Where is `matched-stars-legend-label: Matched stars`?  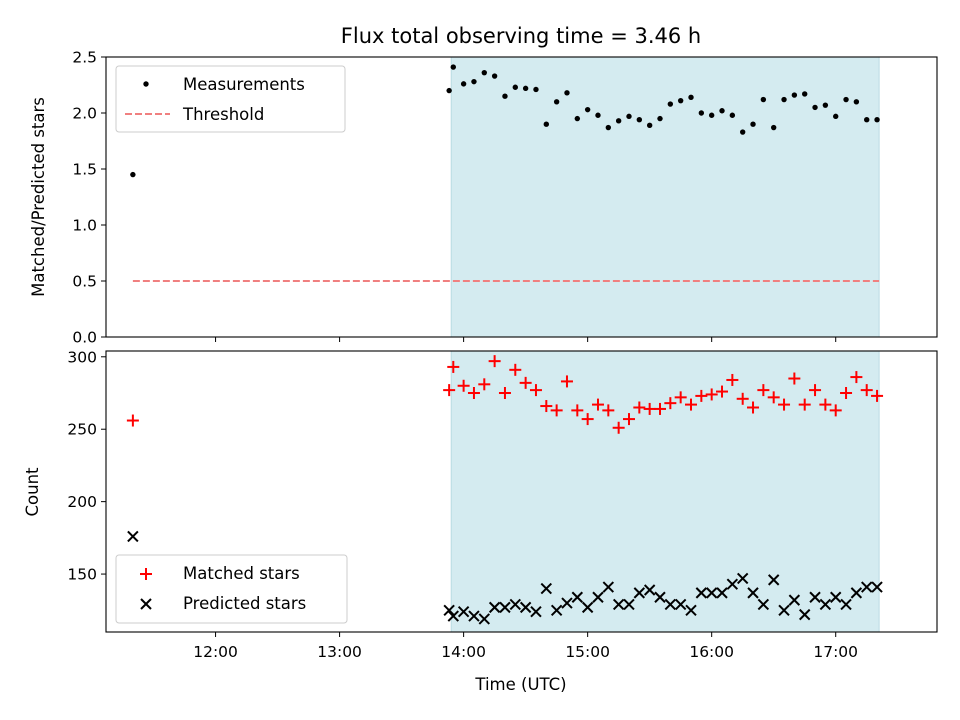
matched-stars-legend-label: Matched stars is located at coordinates (241, 573).